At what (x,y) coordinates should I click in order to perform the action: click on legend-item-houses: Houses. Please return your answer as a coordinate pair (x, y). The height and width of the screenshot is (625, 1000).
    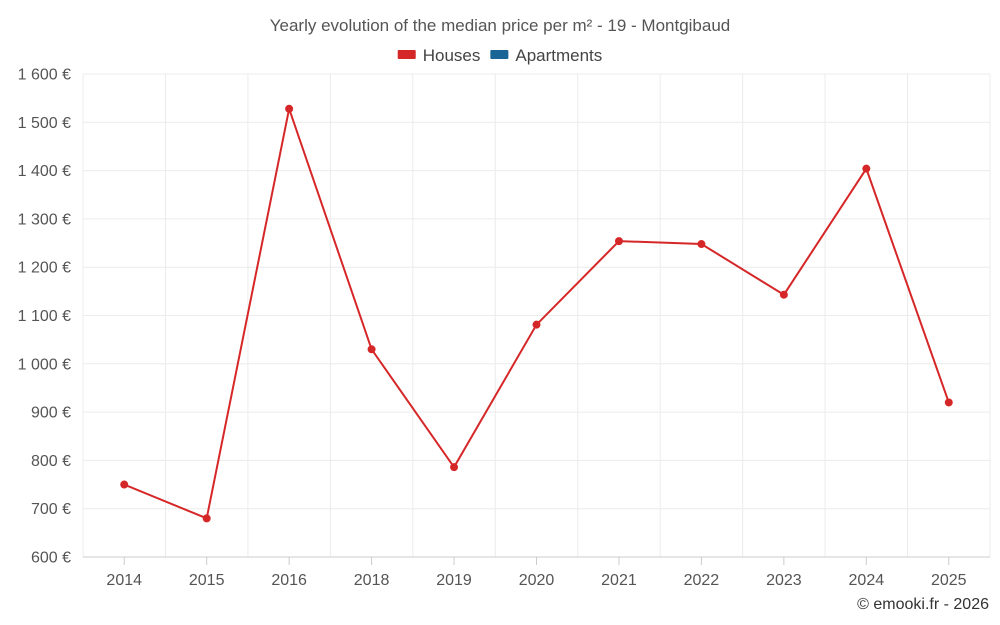
    Looking at the image, I should click on (439, 55).